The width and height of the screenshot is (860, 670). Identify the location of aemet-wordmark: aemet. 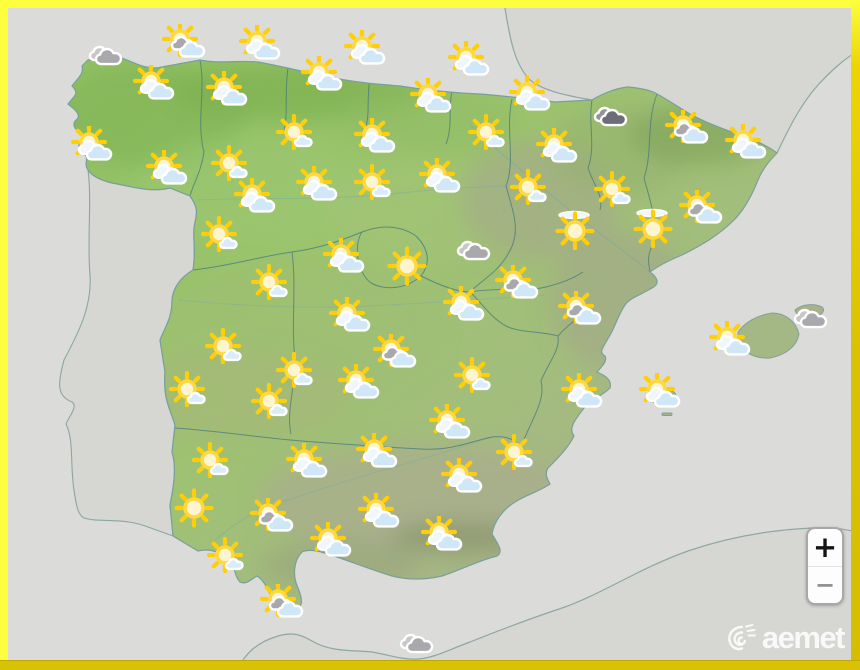
(803, 637).